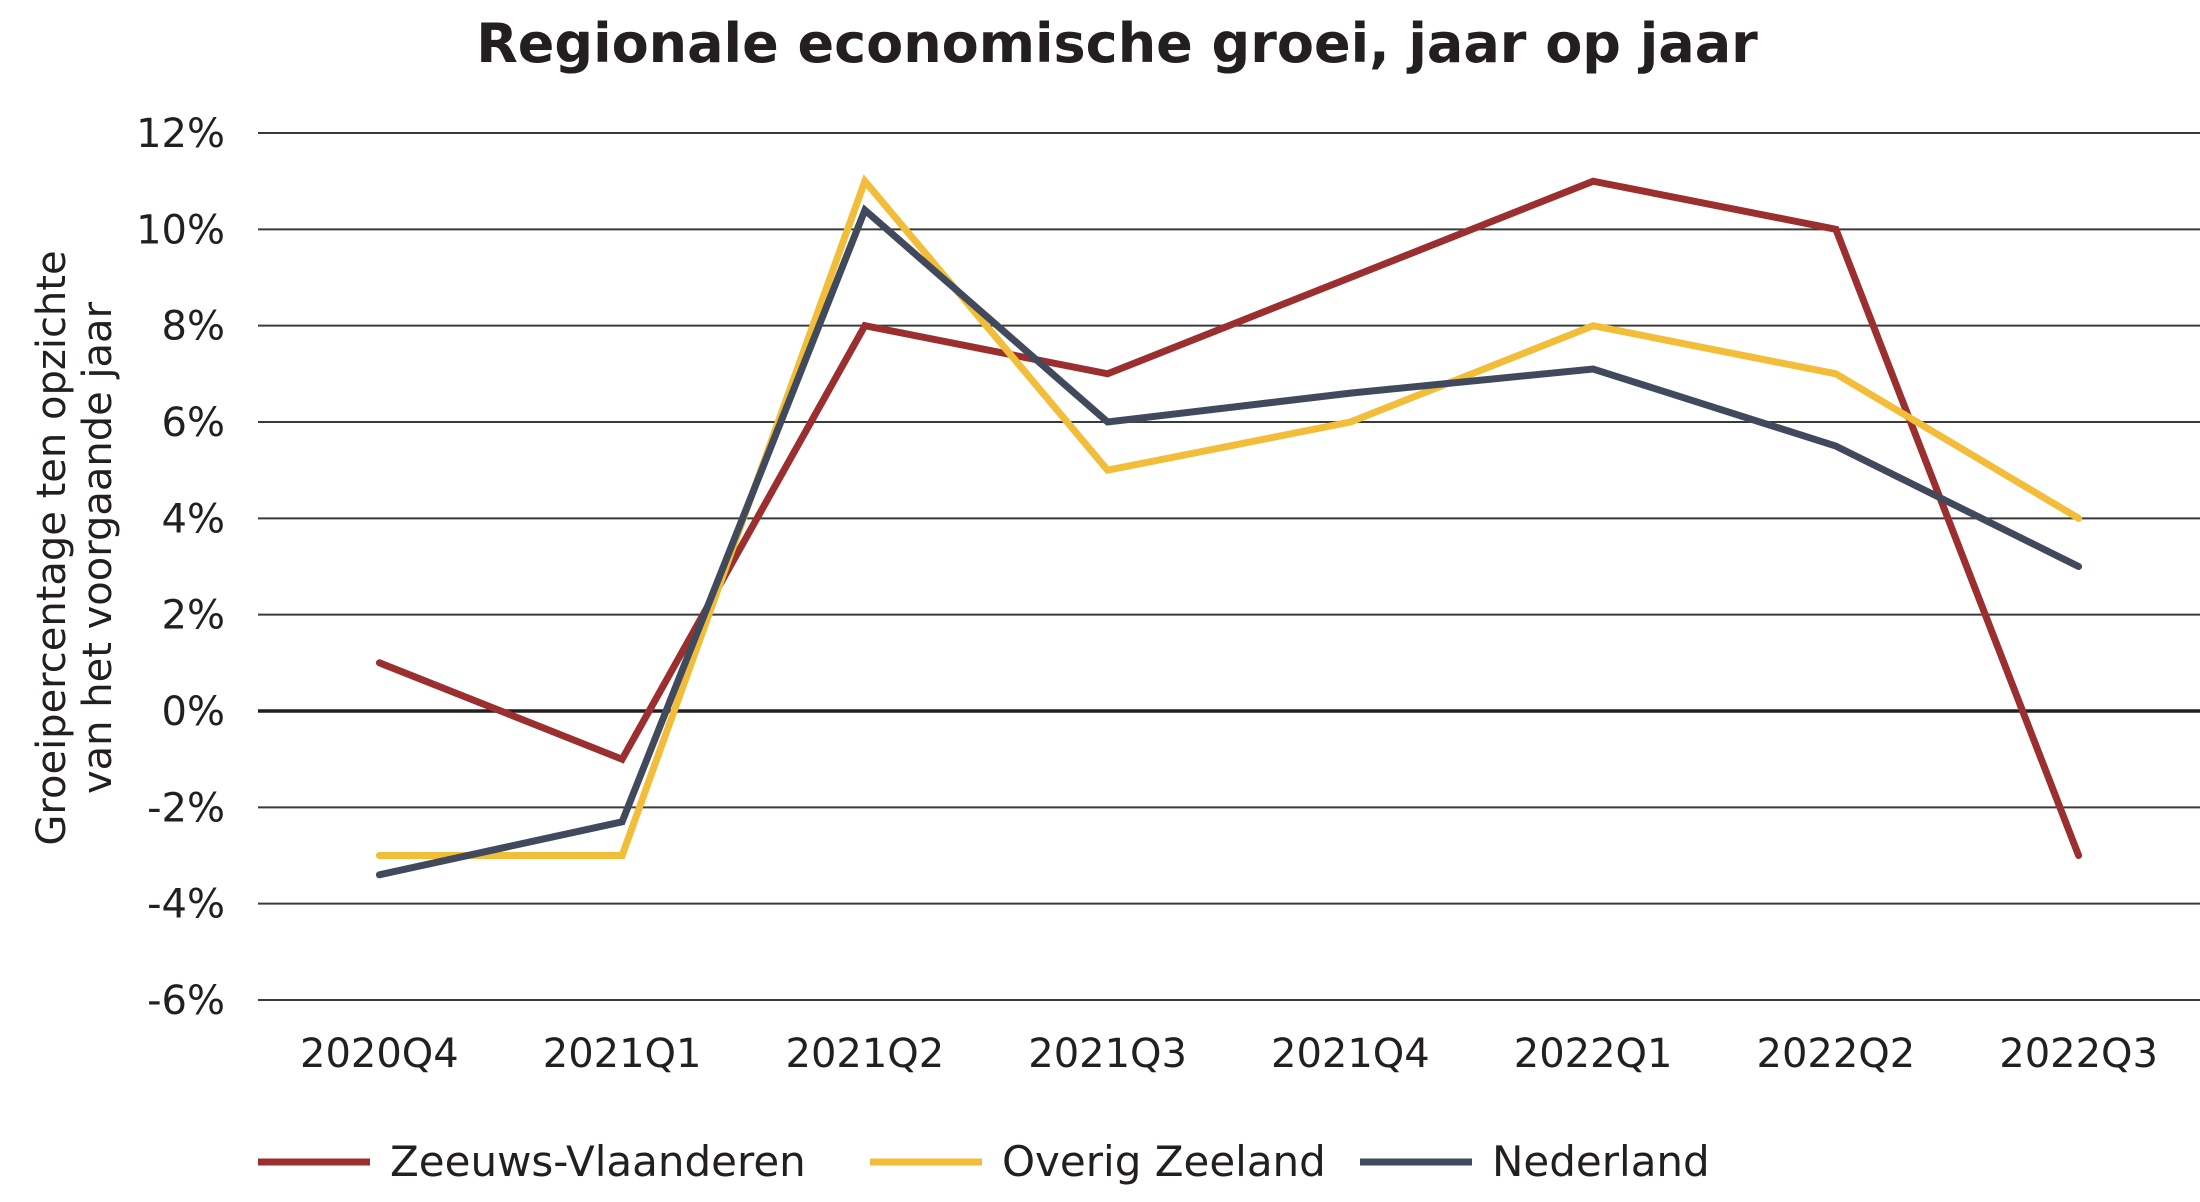 Image resolution: width=2200 pixels, height=1202 pixels. I want to click on x-tick-label: 2022Q2, so click(1836, 1054).